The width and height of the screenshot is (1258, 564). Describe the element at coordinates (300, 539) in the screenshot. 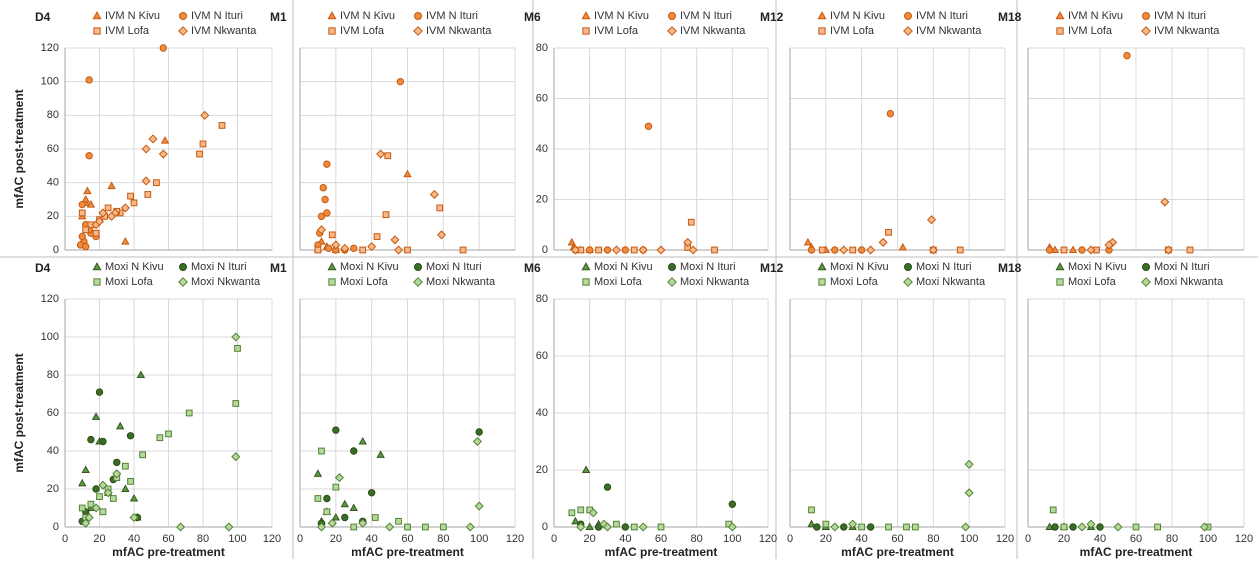

I see `x-tick-label: 0` at that location.